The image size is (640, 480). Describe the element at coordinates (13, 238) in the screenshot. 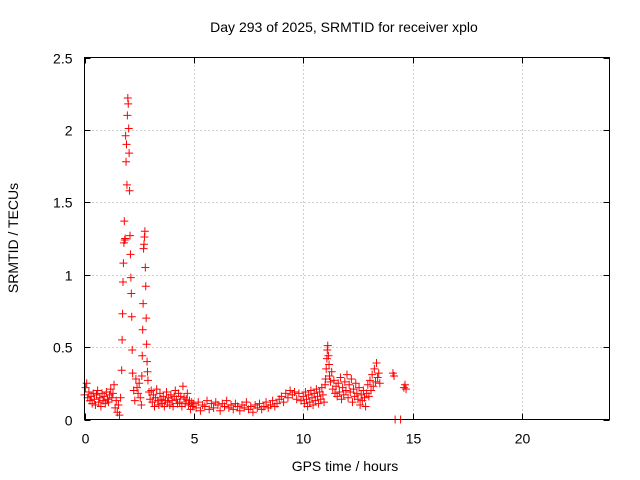

I see `y-axis-label: SRMTID / TECUs` at that location.